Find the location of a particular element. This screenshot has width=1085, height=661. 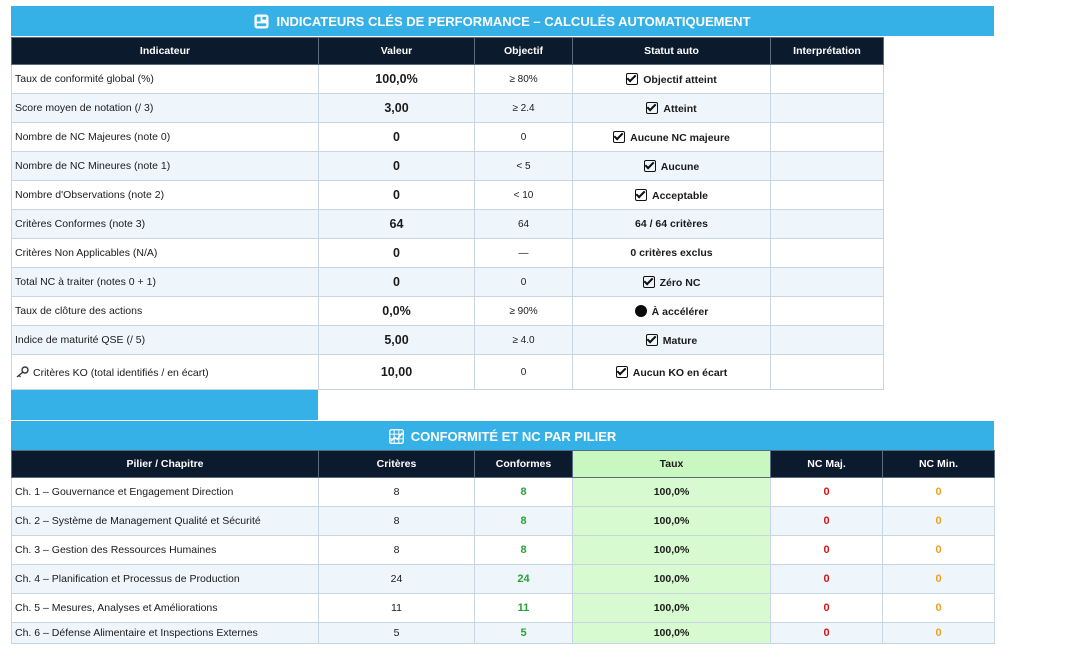

status-cell: Aucune is located at coordinates (671, 166).